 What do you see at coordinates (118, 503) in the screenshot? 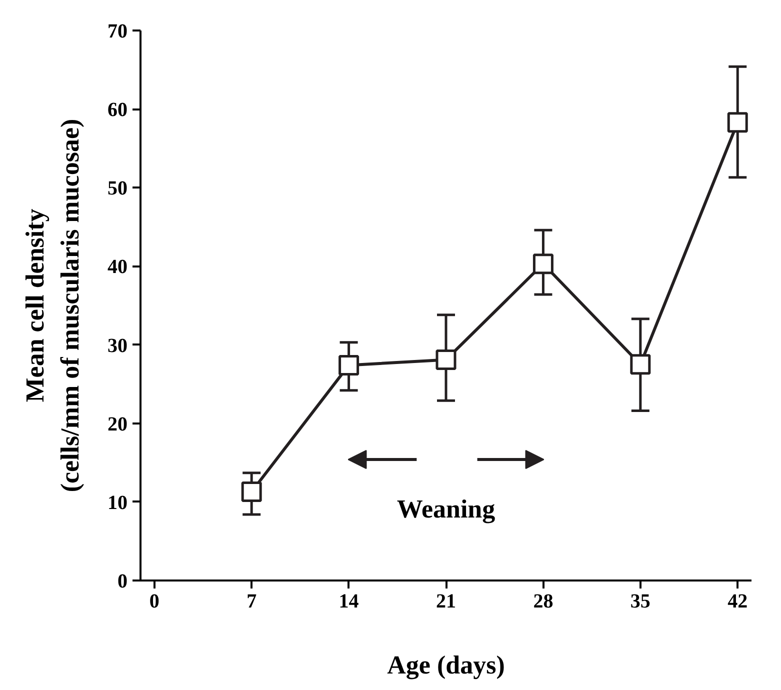
I see `y-tick-label: 10` at bounding box center [118, 503].